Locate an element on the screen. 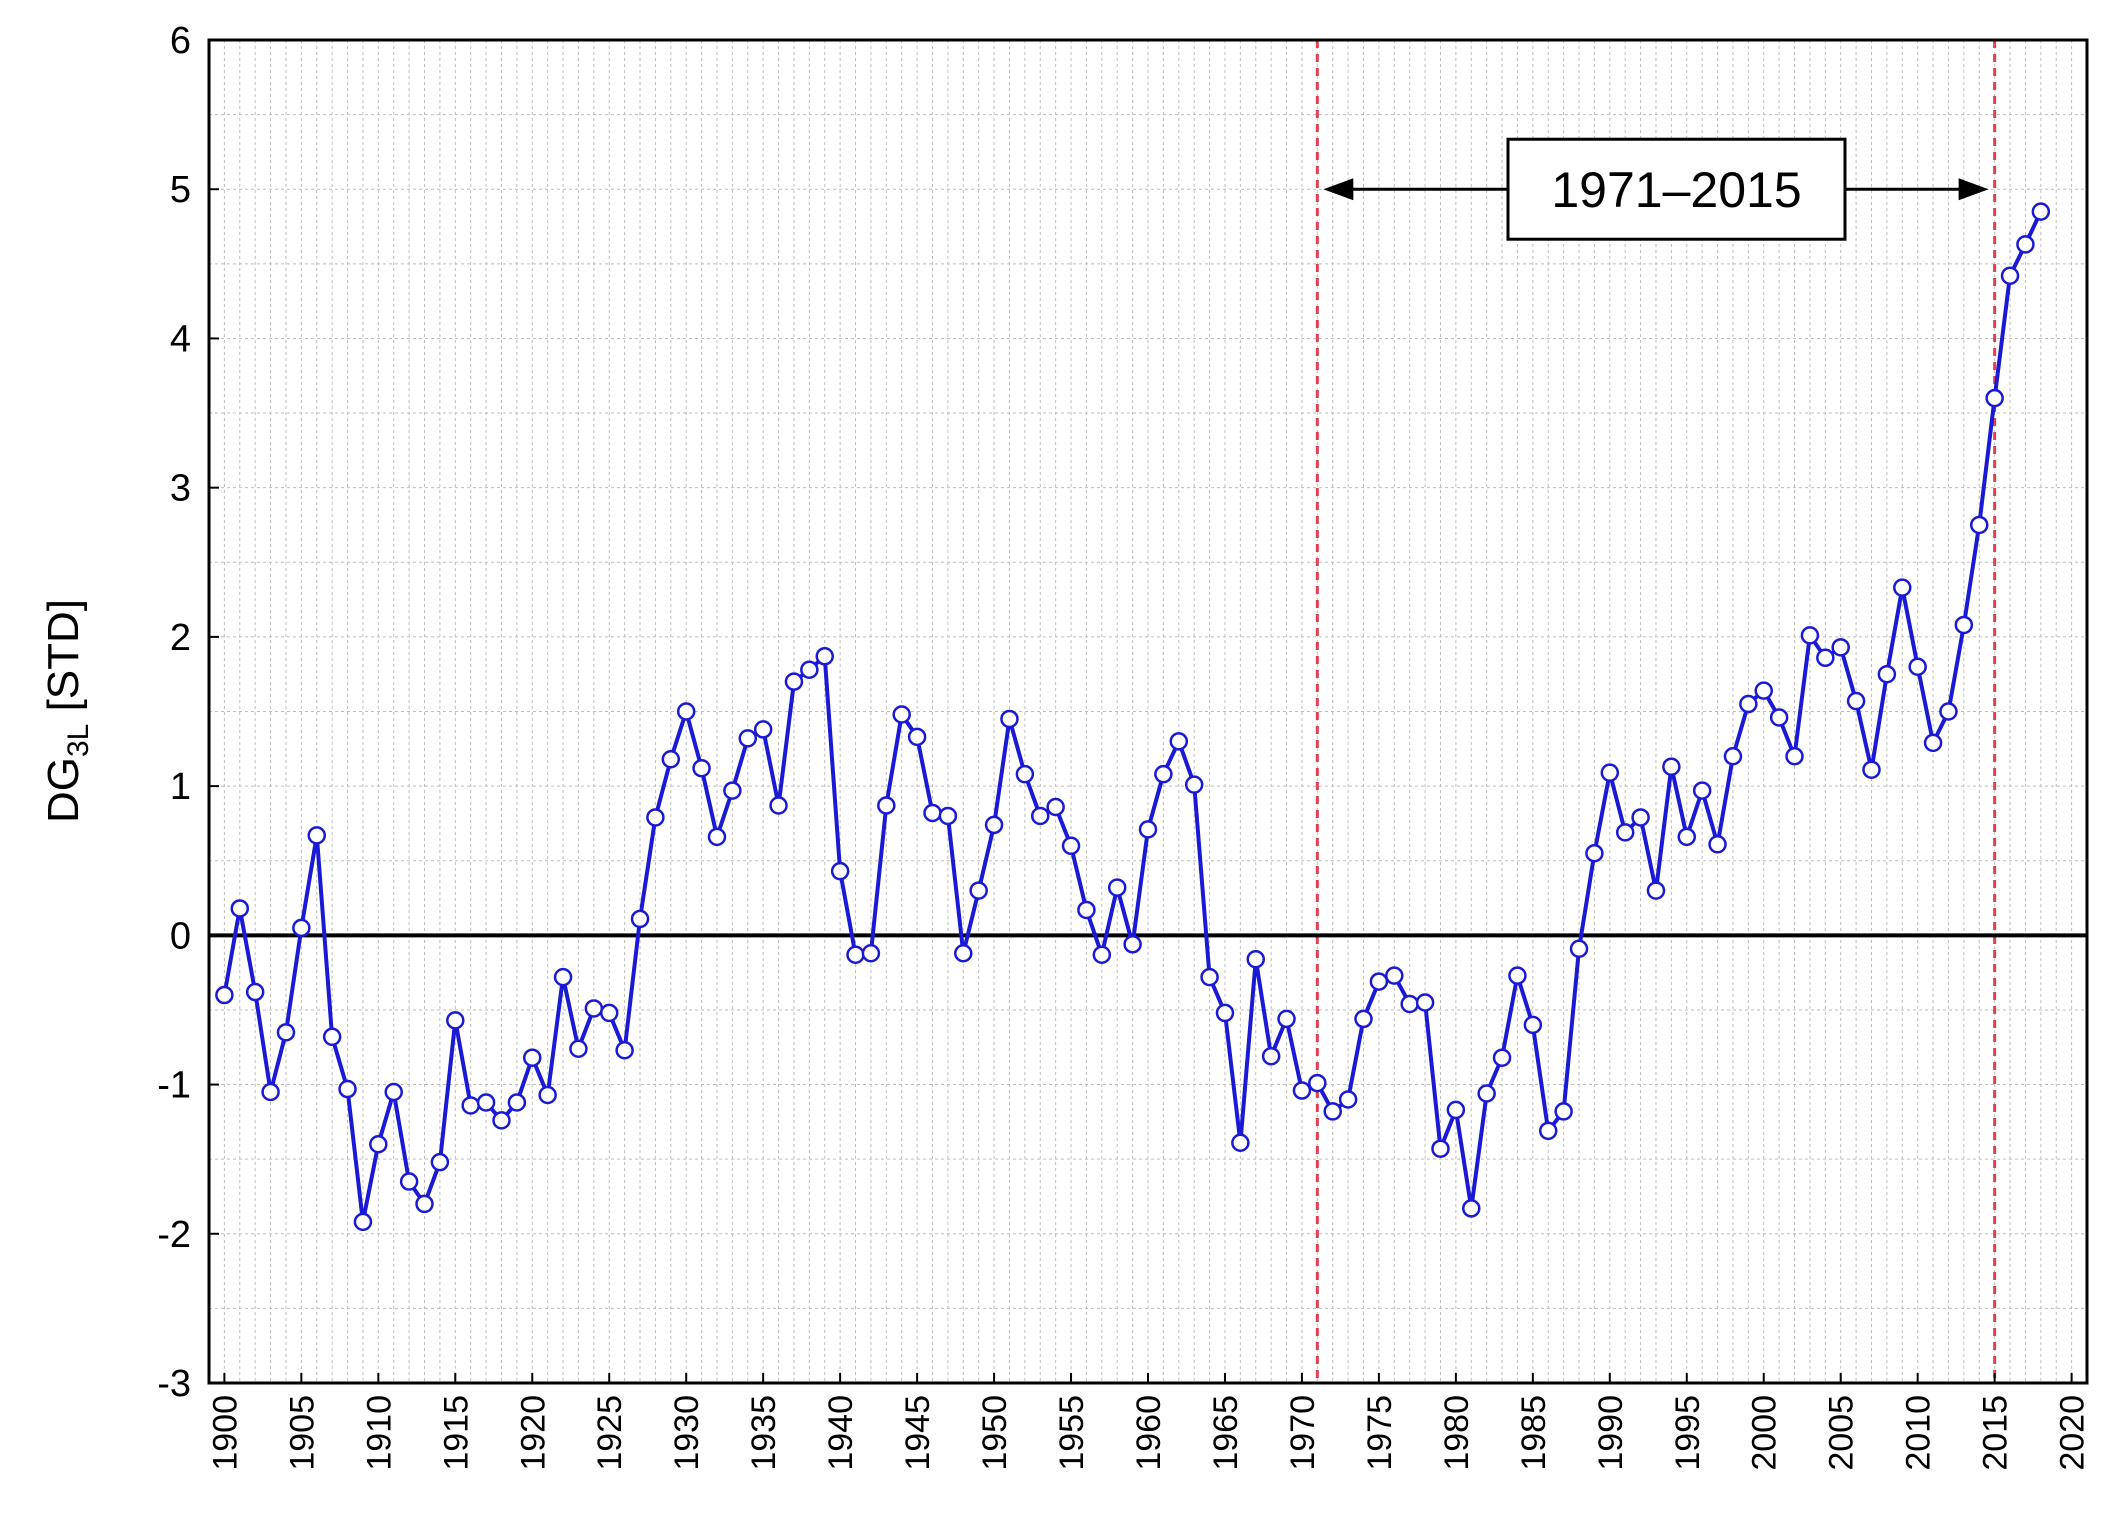  x-tick-label: 1965 is located at coordinates (1226, 1433).